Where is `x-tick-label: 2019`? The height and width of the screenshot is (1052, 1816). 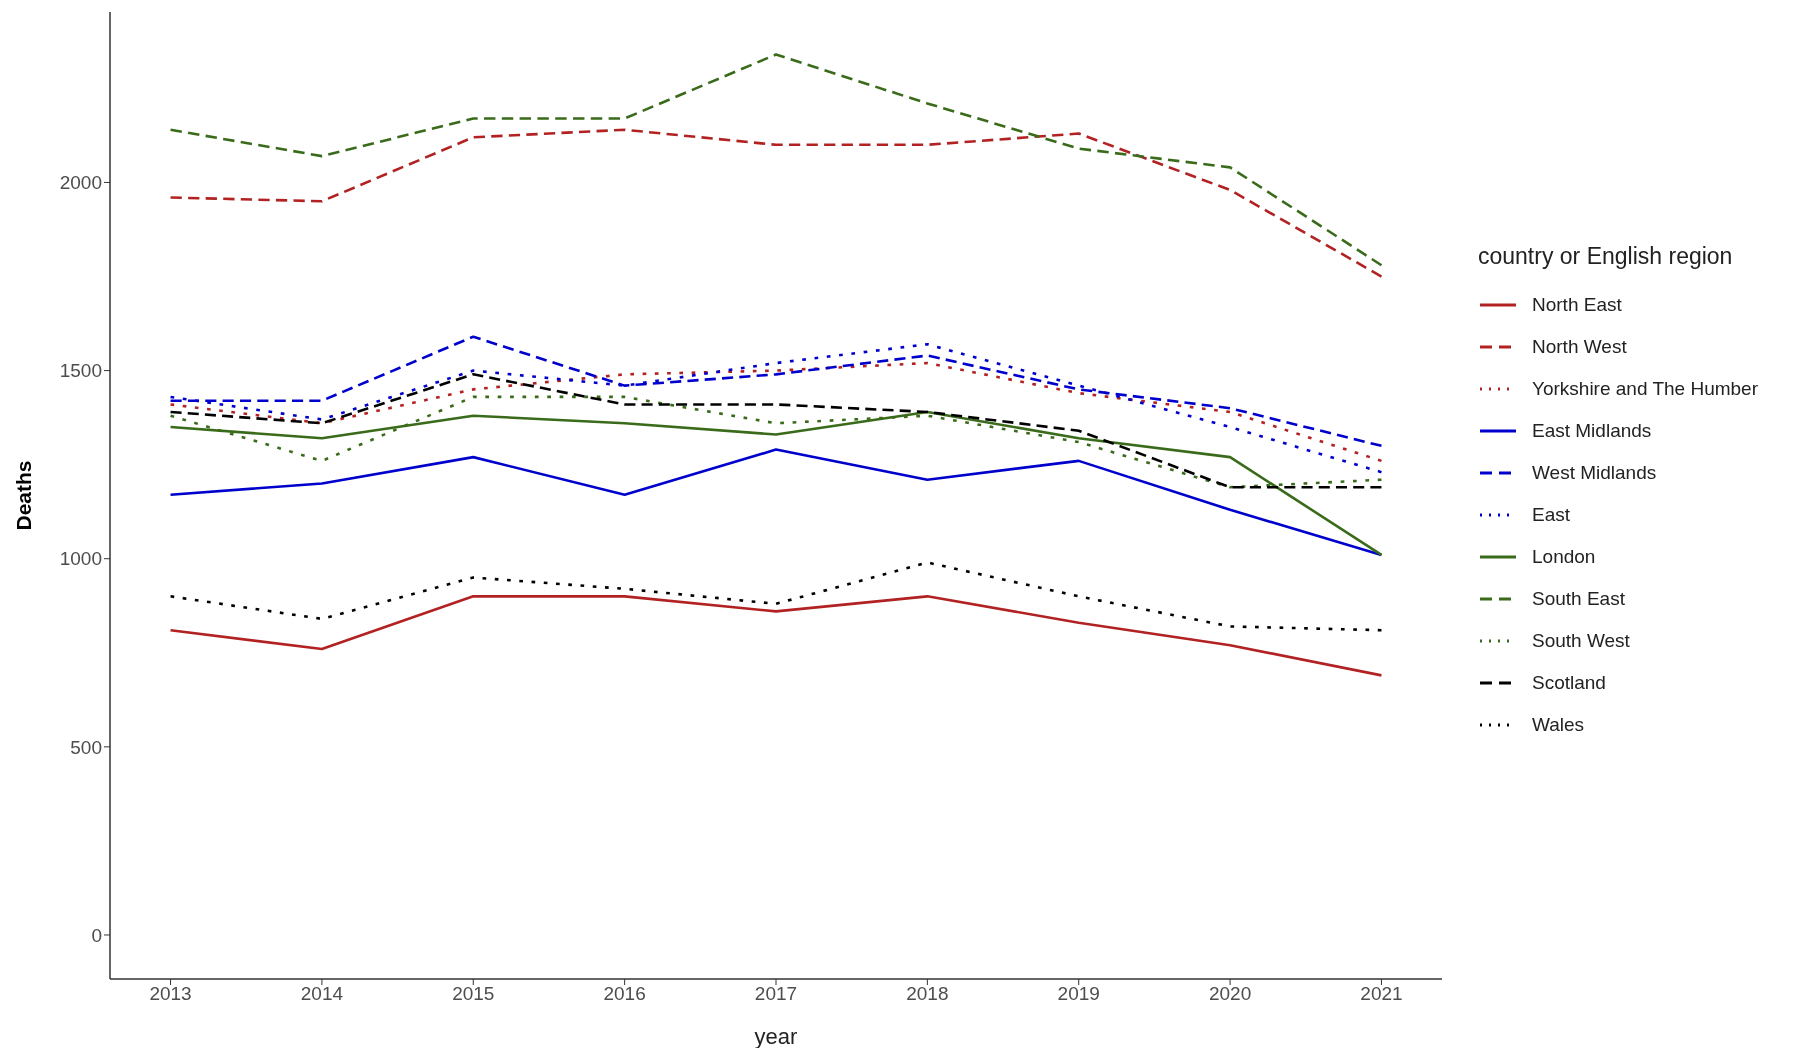
x-tick-label: 2019 is located at coordinates (1078, 994).